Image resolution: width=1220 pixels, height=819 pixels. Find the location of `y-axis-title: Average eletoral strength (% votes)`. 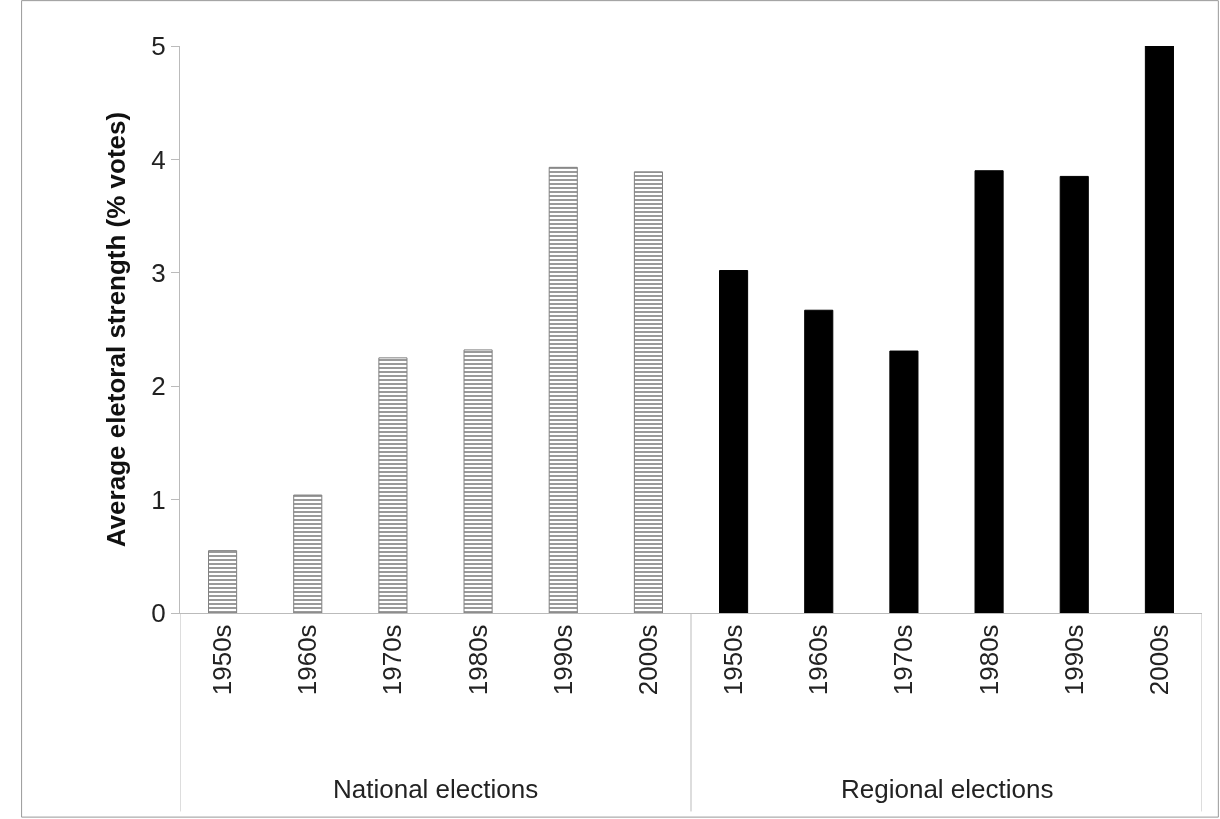

y-axis-title: Average eletoral strength (% votes) is located at coordinates (115, 329).